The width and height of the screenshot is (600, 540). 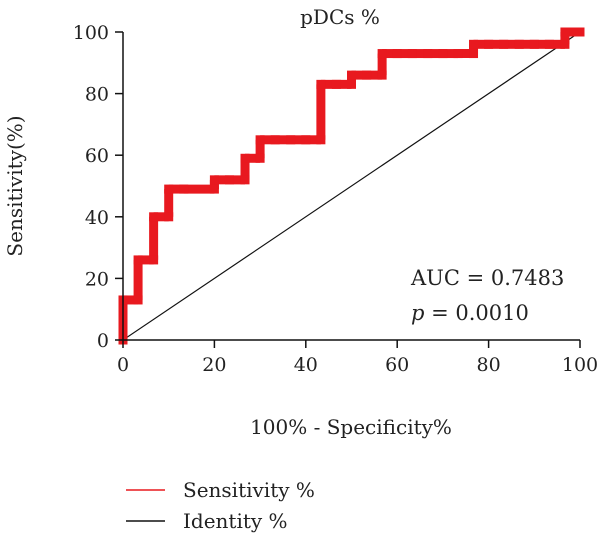 What do you see at coordinates (91, 33) in the screenshot?
I see `y-tick-label: 100` at bounding box center [91, 33].